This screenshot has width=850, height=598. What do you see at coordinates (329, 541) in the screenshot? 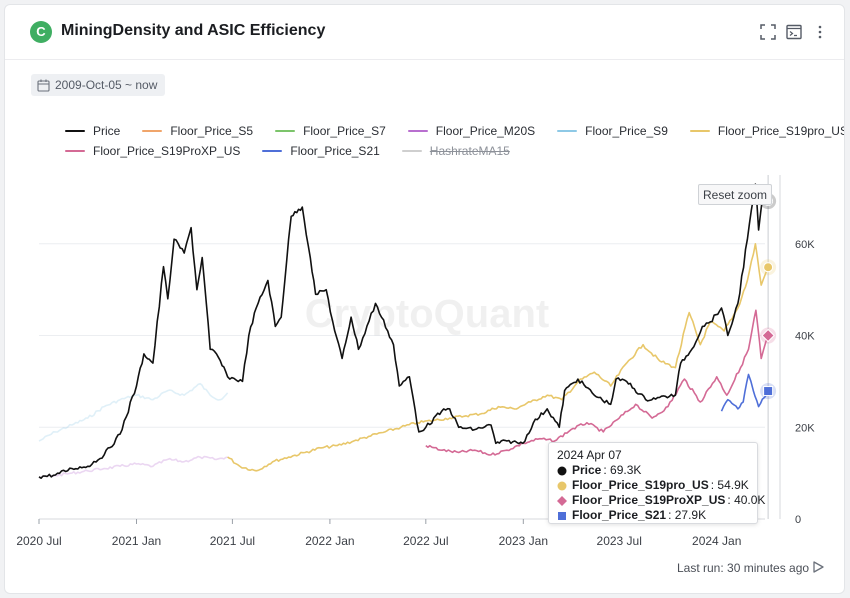
I see `x-tick-label: 2022 Jan` at bounding box center [329, 541].